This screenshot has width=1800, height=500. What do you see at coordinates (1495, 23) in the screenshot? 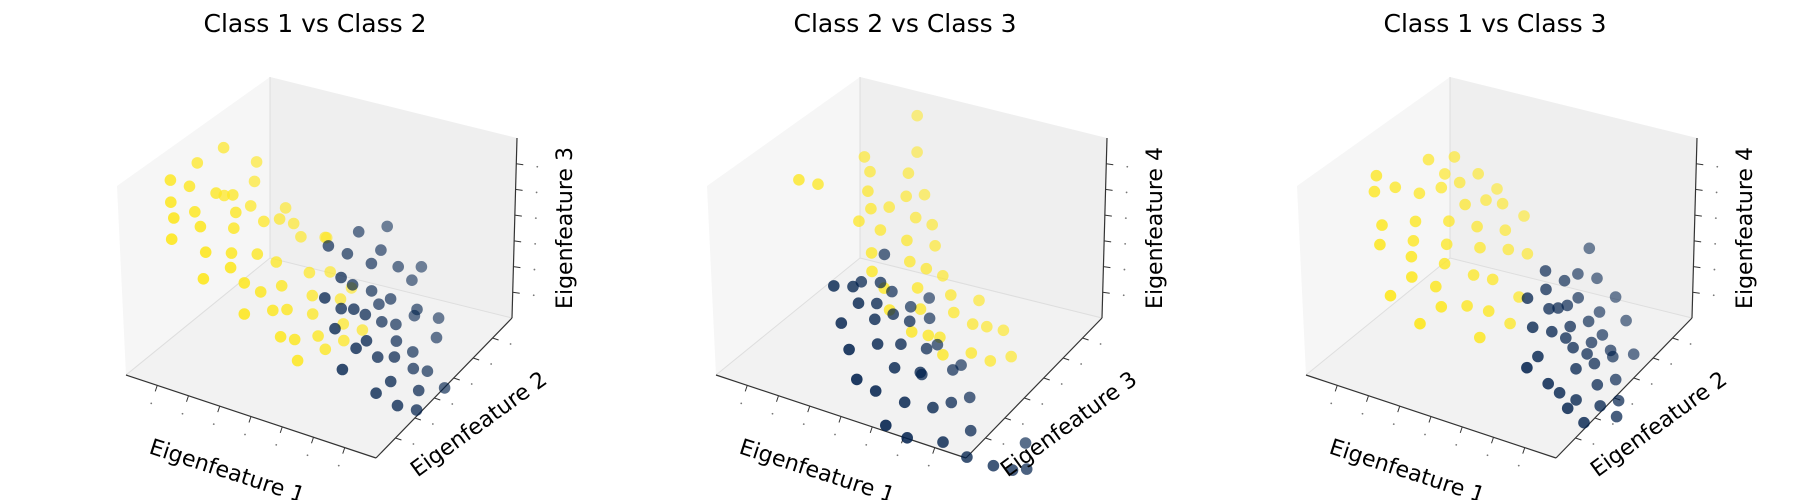
I see `chart-title: Class 1 vs Class 3` at bounding box center [1495, 23].